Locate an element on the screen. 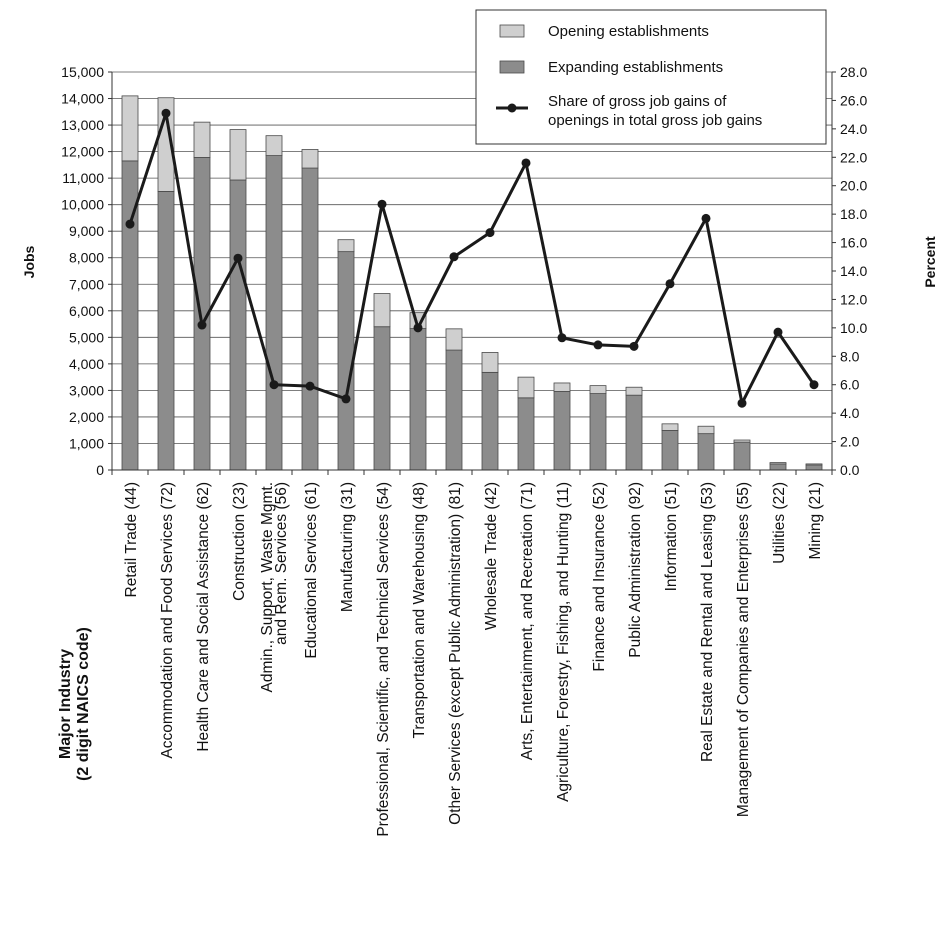 The image size is (946, 951). x-axis-title: Major Industry(2 digit NAICS code) is located at coordinates (74, 704).